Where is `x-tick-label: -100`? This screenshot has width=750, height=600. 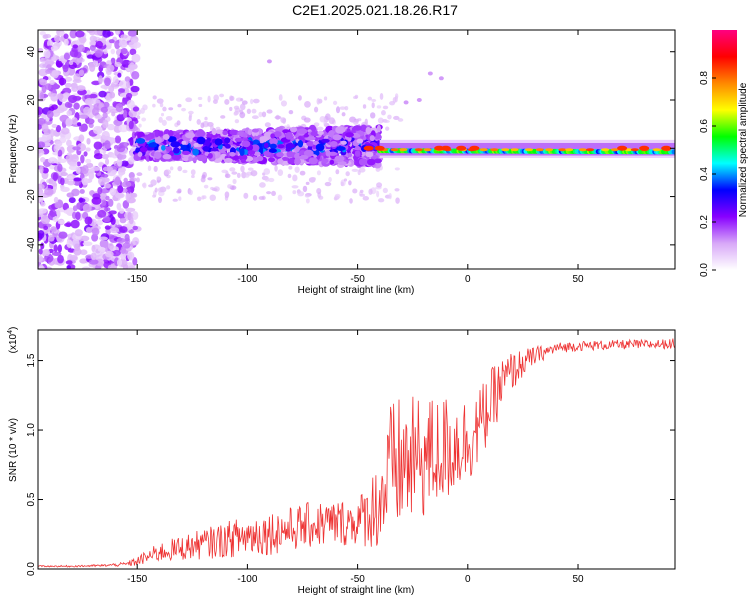 x-tick-label: -100 is located at coordinates (247, 279).